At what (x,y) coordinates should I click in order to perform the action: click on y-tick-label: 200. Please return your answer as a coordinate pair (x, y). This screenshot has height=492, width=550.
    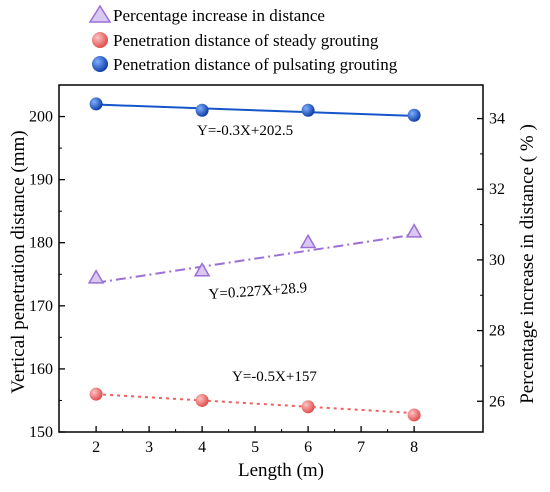
    Looking at the image, I should click on (41, 117).